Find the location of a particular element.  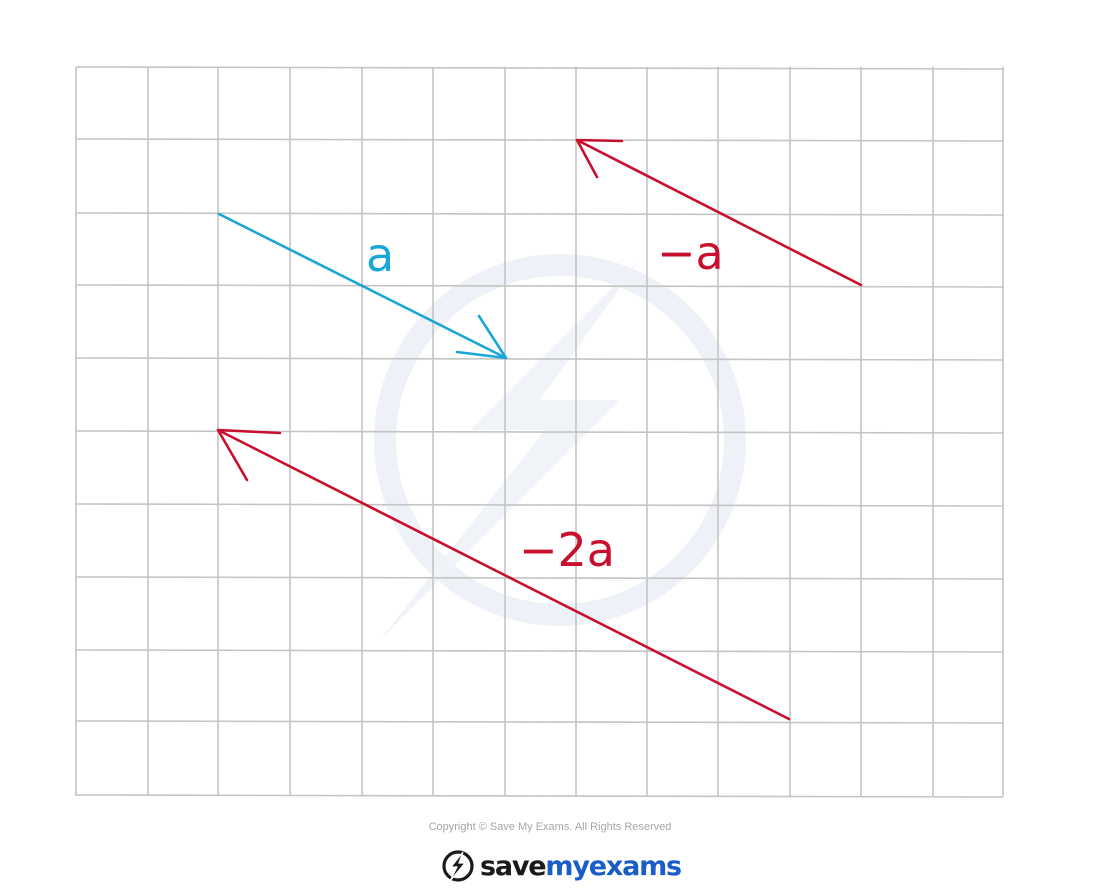

brand-wordmark: savemyexams is located at coordinates (581, 866).